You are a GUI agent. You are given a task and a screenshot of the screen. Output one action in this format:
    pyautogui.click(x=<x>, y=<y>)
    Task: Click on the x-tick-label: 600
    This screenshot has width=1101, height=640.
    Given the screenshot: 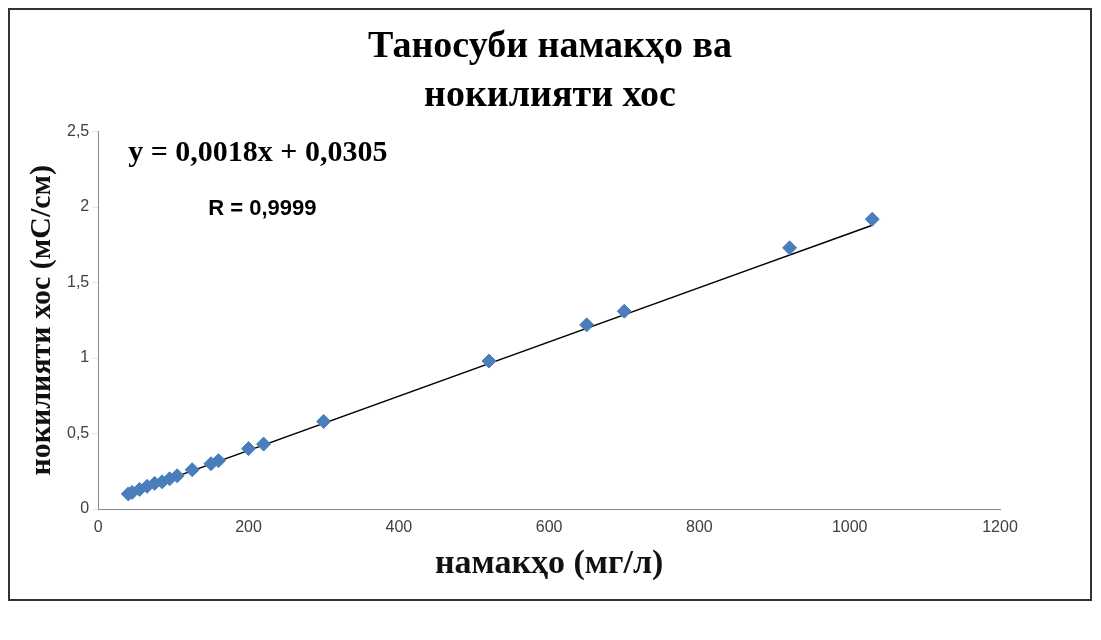 What is the action you would take?
    pyautogui.click(x=549, y=526)
    